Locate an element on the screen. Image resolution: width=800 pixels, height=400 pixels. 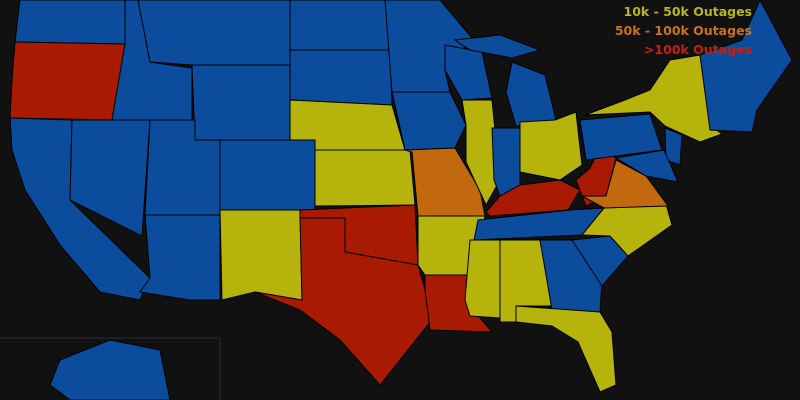
state-ms is located at coordinates (482, 279).